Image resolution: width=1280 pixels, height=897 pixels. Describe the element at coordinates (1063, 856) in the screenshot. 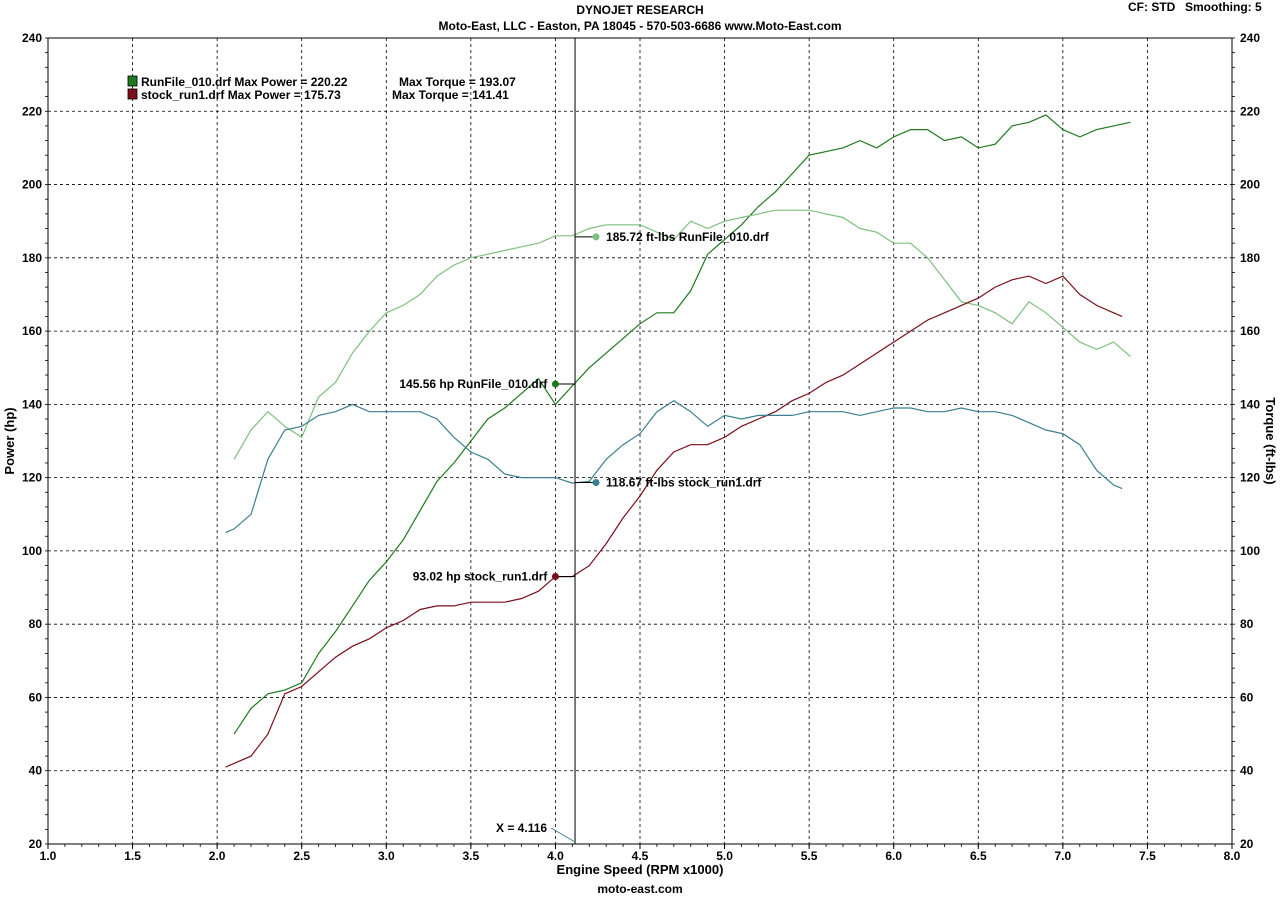

I see `x-tick-label: 7.0` at that location.